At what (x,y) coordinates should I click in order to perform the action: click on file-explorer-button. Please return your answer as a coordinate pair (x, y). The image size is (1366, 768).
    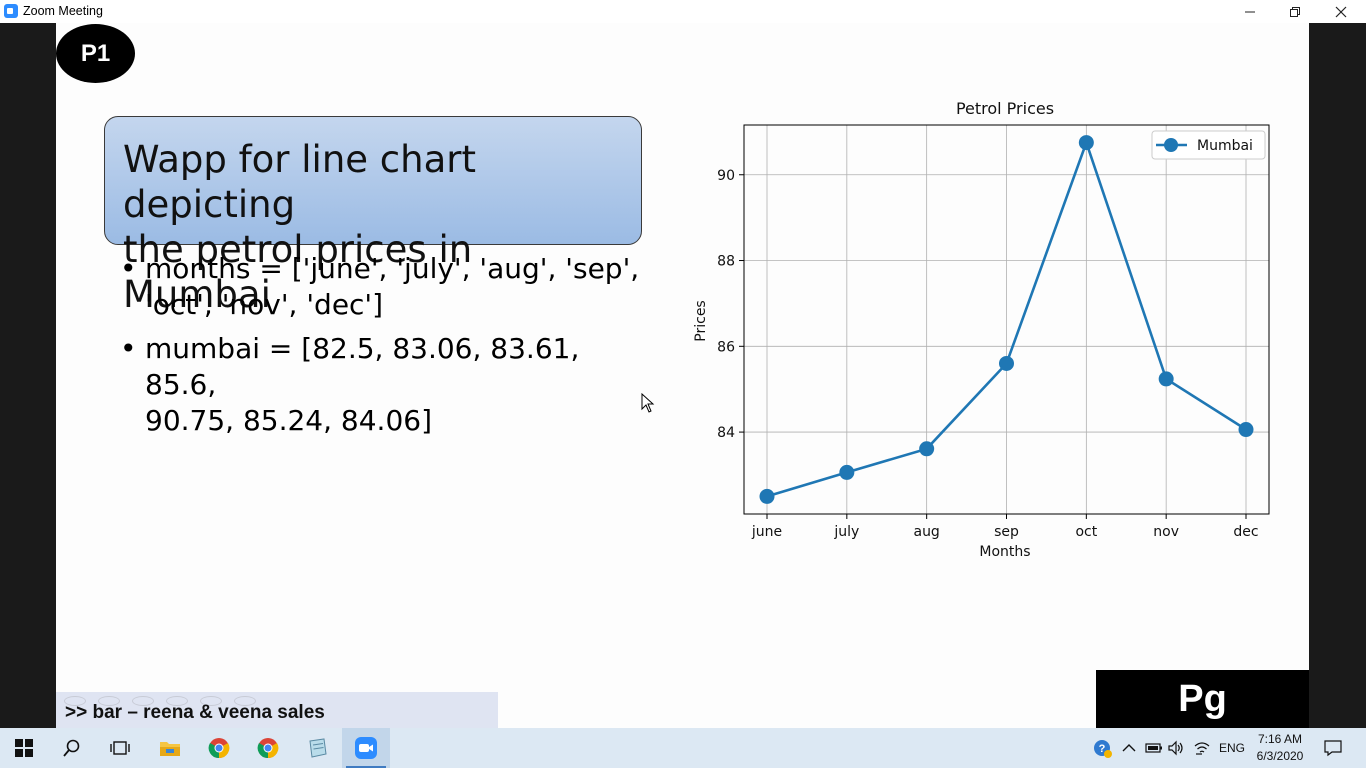
    Looking at the image, I should click on (170, 748).